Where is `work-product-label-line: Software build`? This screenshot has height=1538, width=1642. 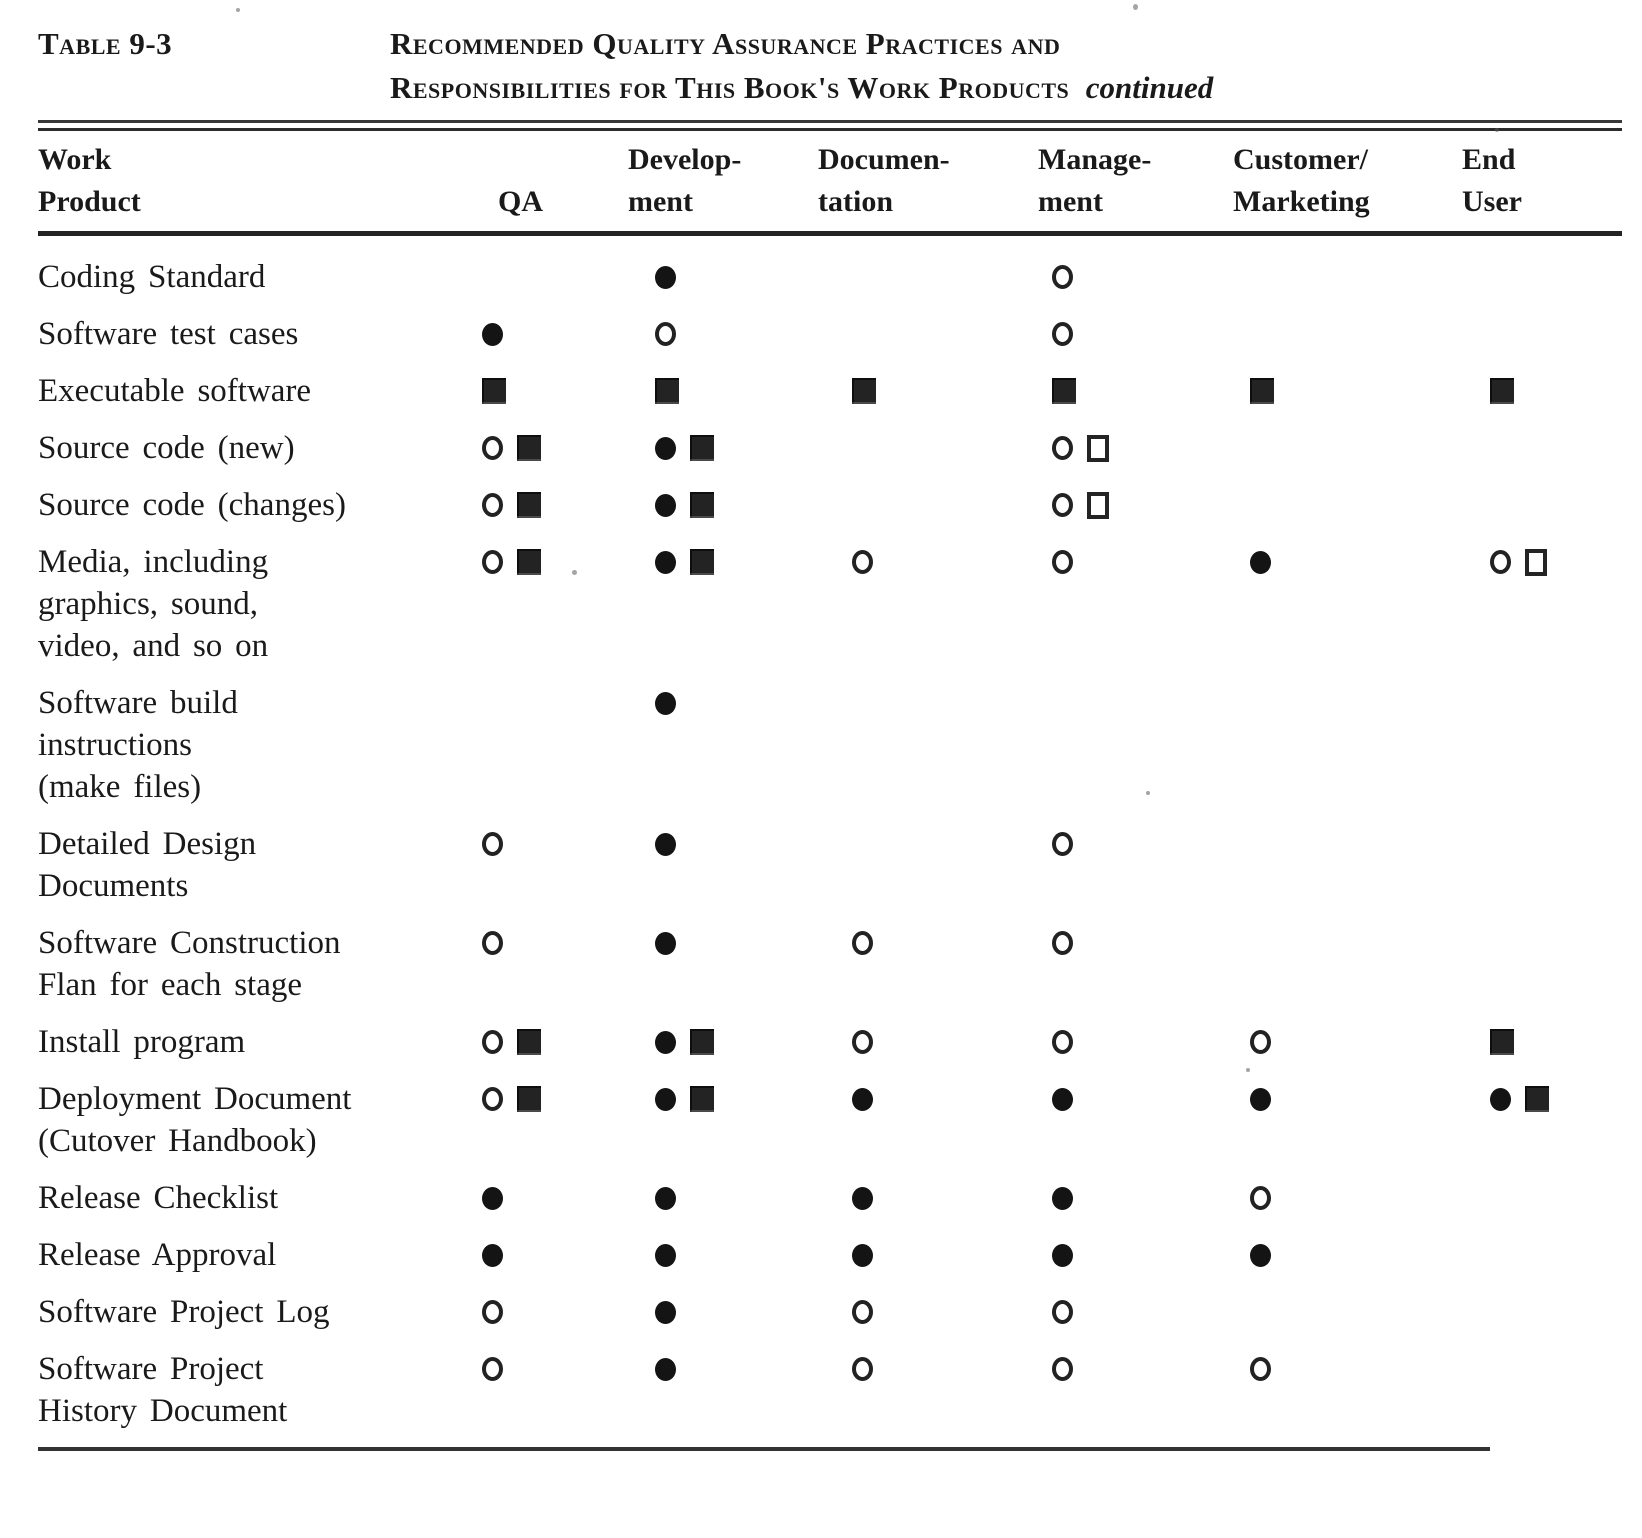 work-product-label-line: Software build is located at coordinates (138, 703).